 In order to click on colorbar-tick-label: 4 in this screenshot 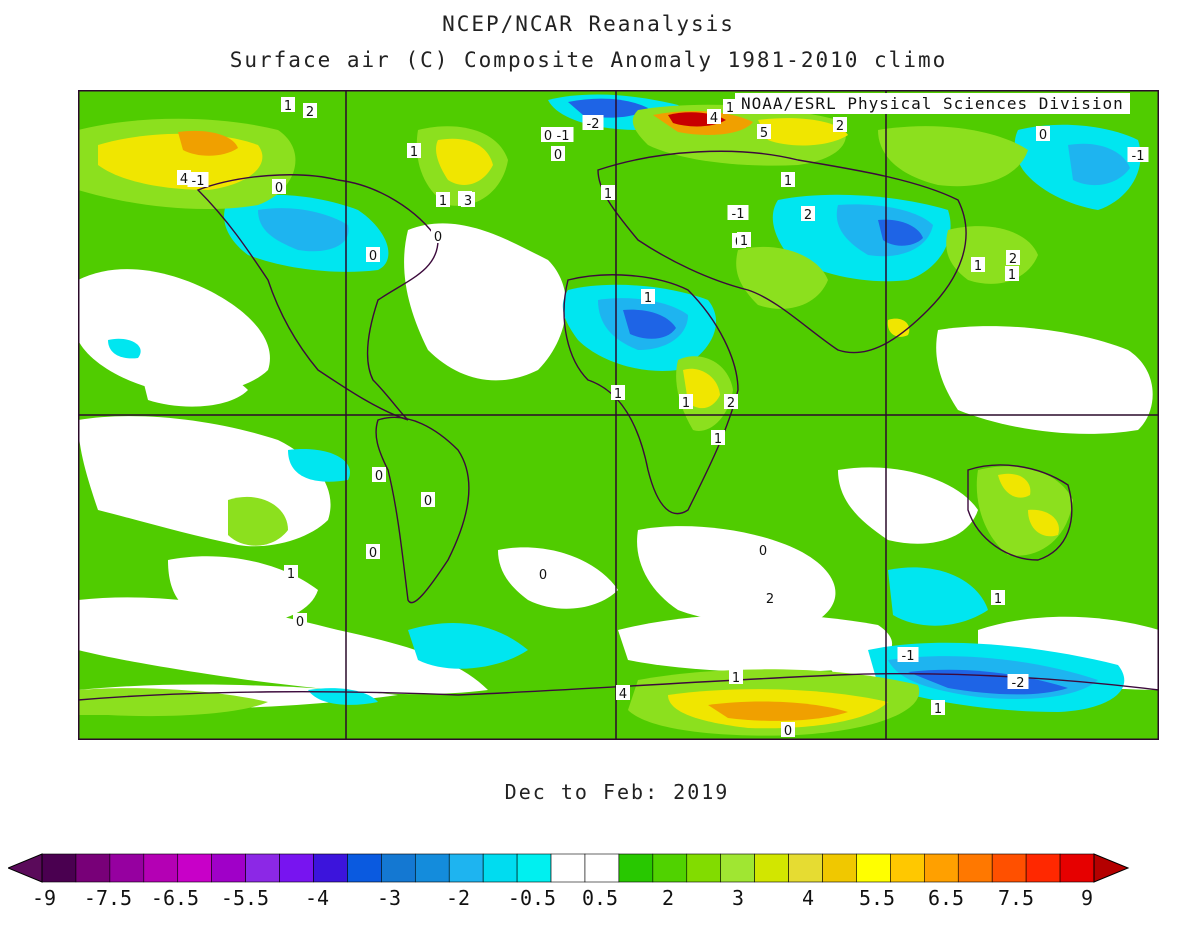, I will do `click(808, 898)`.